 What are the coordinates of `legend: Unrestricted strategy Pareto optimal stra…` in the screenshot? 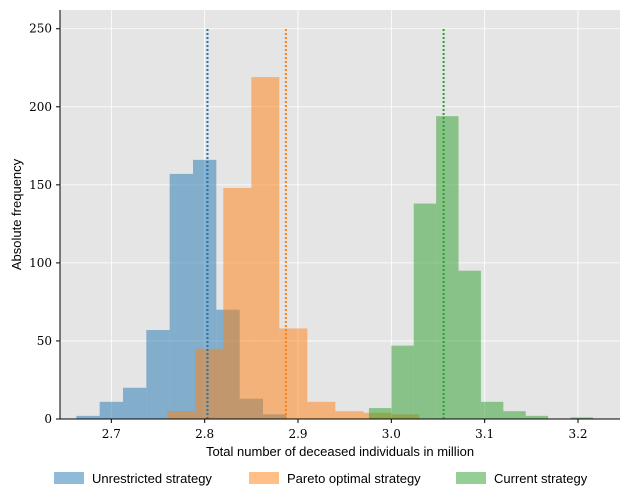 It's located at (321, 478).